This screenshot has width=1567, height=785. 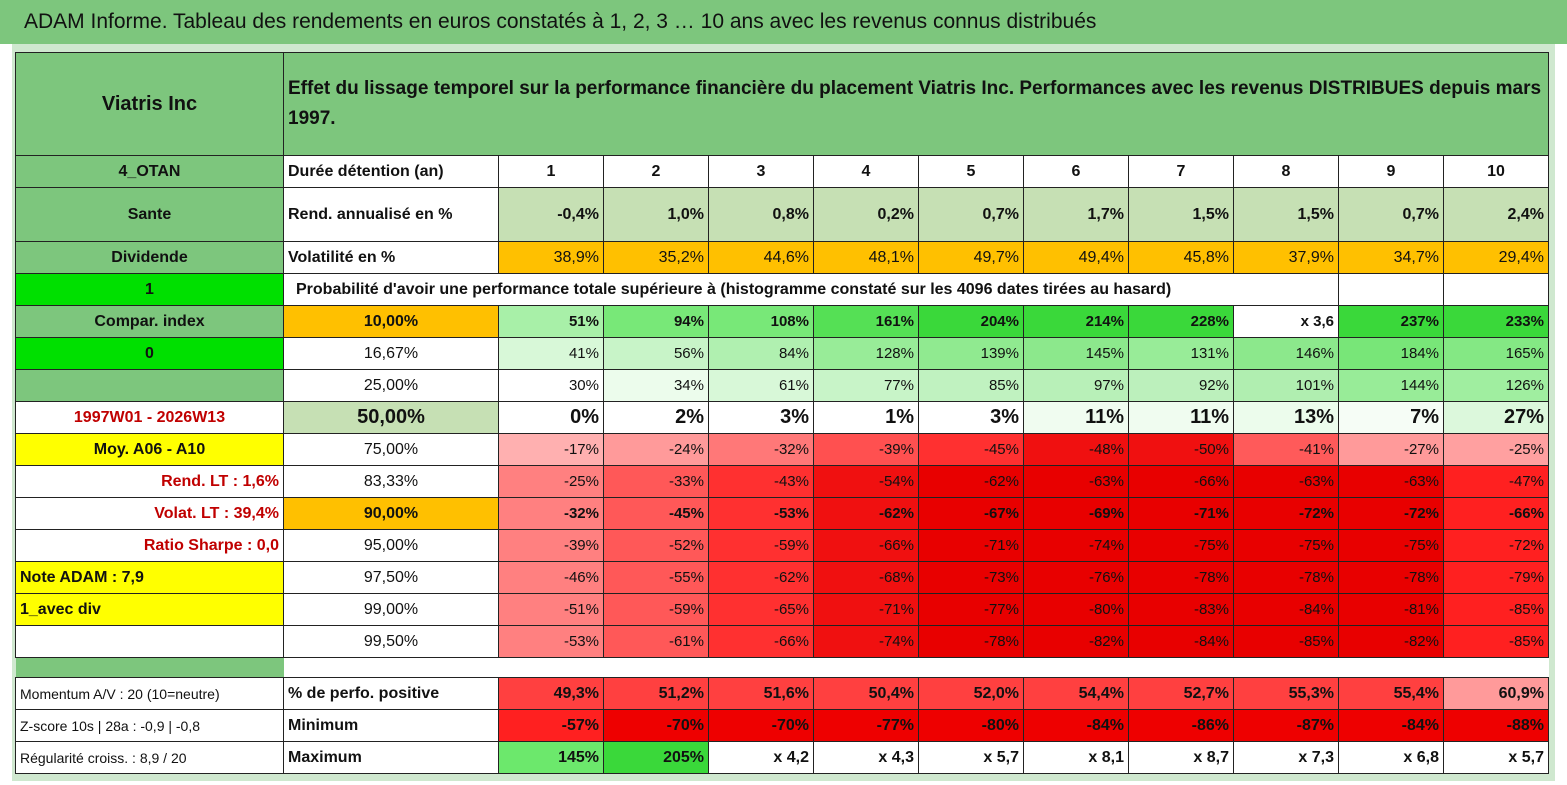 I want to click on percentile-value-cell: -52%, so click(x=656, y=545).